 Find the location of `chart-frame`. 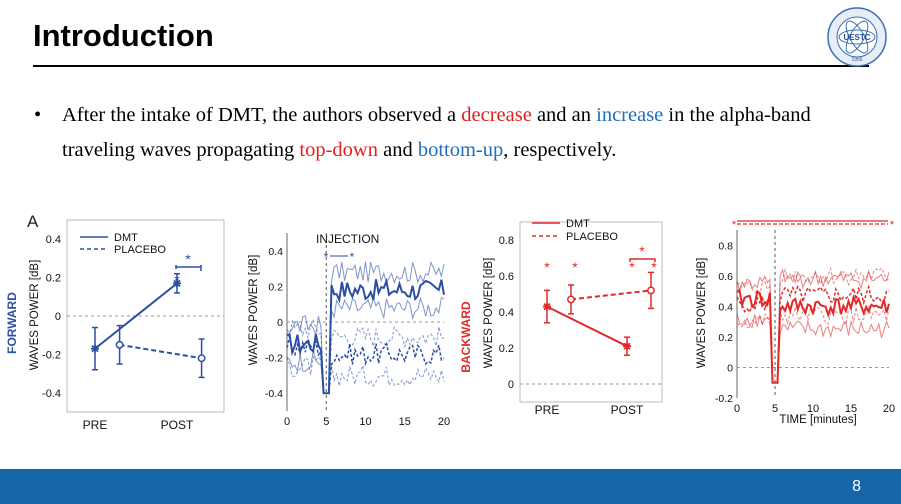

chart-frame is located at coordinates (591, 312).